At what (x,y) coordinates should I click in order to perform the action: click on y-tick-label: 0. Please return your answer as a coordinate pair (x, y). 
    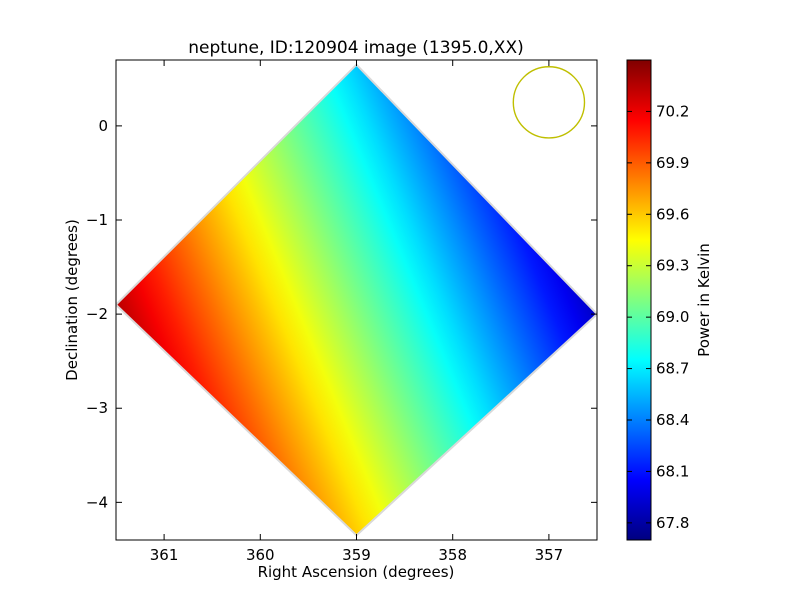
    Looking at the image, I should click on (103, 126).